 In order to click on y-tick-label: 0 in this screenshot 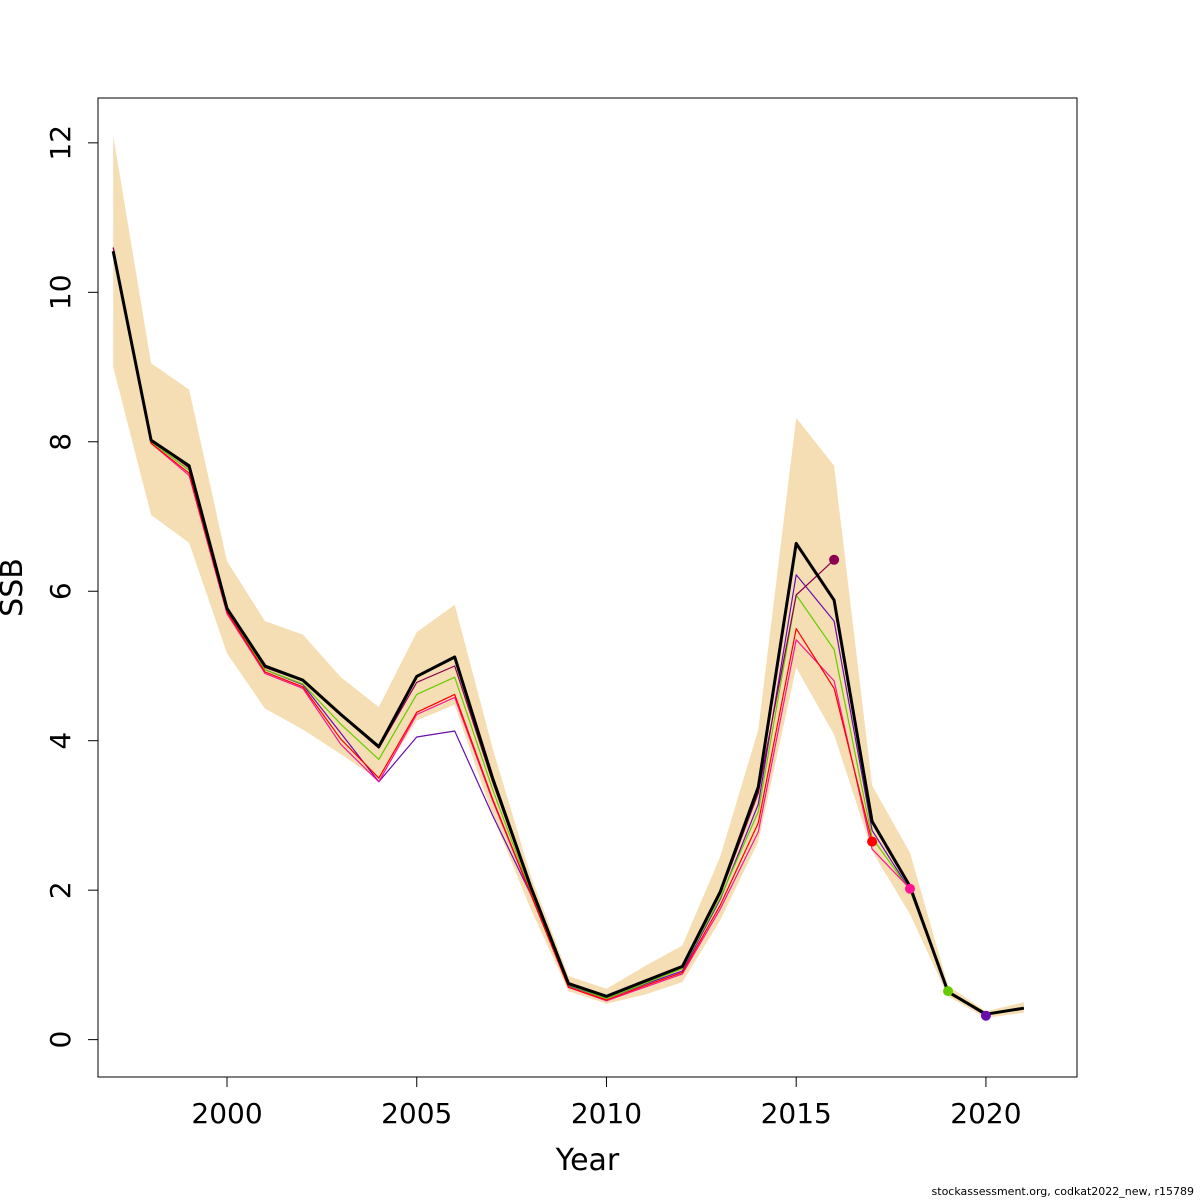, I will do `click(60, 1040)`.